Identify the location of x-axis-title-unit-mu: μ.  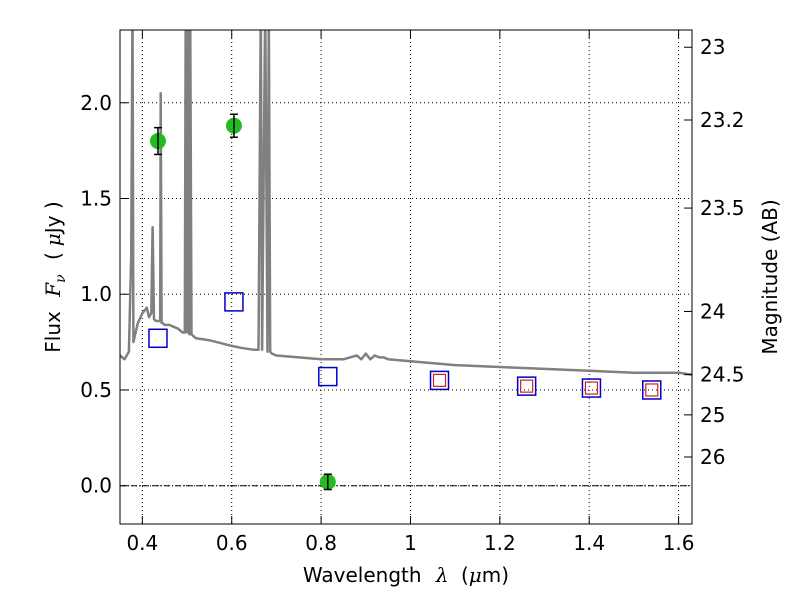
(475, 575).